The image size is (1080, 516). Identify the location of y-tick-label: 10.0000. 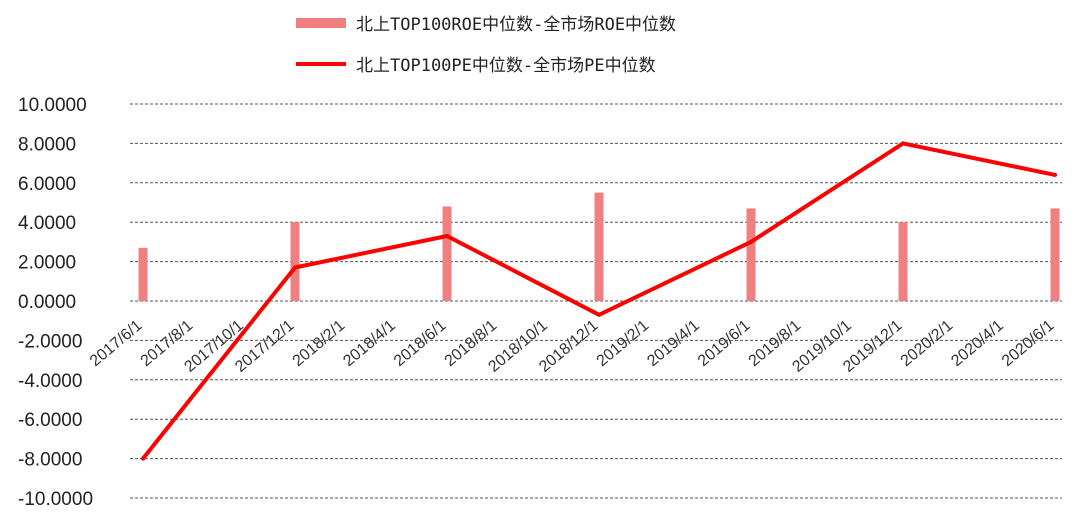
(52, 105).